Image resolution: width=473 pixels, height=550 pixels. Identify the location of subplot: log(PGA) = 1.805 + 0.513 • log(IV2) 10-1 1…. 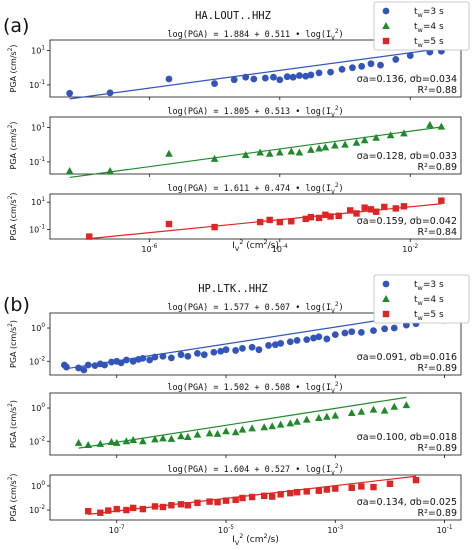
(235, 142).